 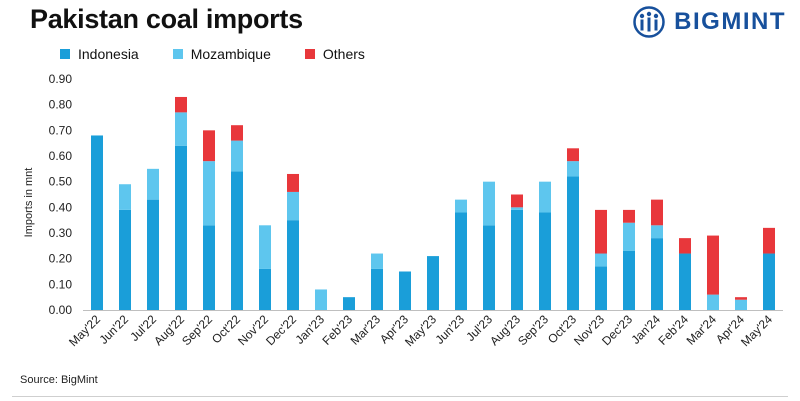 I want to click on y-axis-label: Imports in mnt, so click(x=29, y=203).